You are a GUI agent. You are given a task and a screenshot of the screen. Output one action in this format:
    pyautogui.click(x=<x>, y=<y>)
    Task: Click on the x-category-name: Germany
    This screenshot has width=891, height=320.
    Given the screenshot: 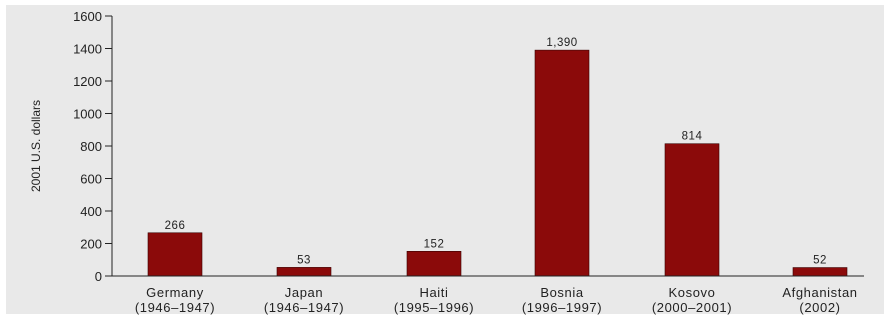 What is the action you would take?
    pyautogui.click(x=175, y=292)
    